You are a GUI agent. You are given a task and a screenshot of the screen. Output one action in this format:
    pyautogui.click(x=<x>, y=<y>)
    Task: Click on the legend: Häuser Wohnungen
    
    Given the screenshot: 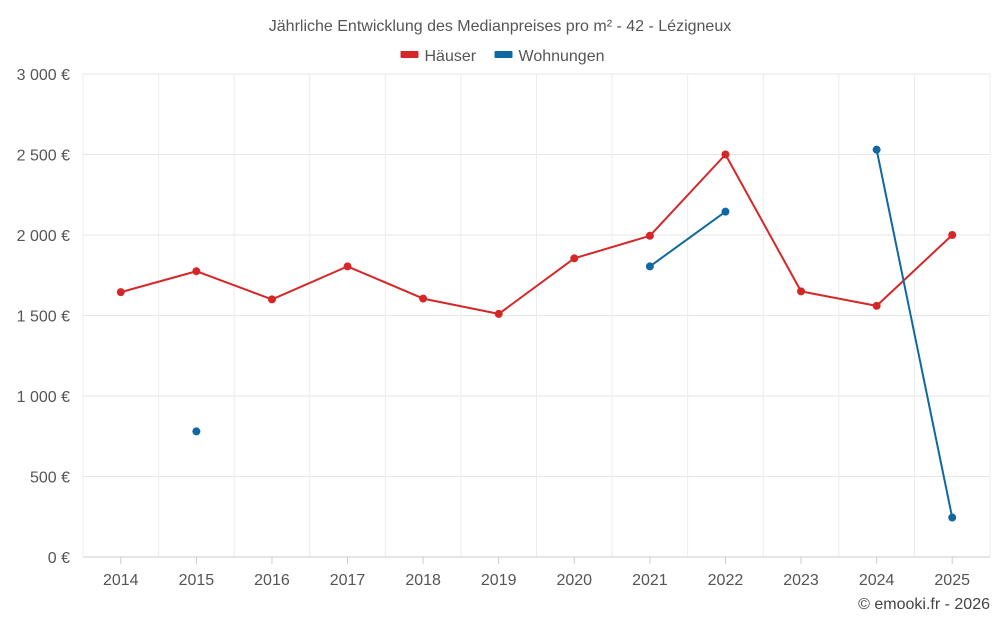 What is the action you would take?
    pyautogui.click(x=502, y=56)
    